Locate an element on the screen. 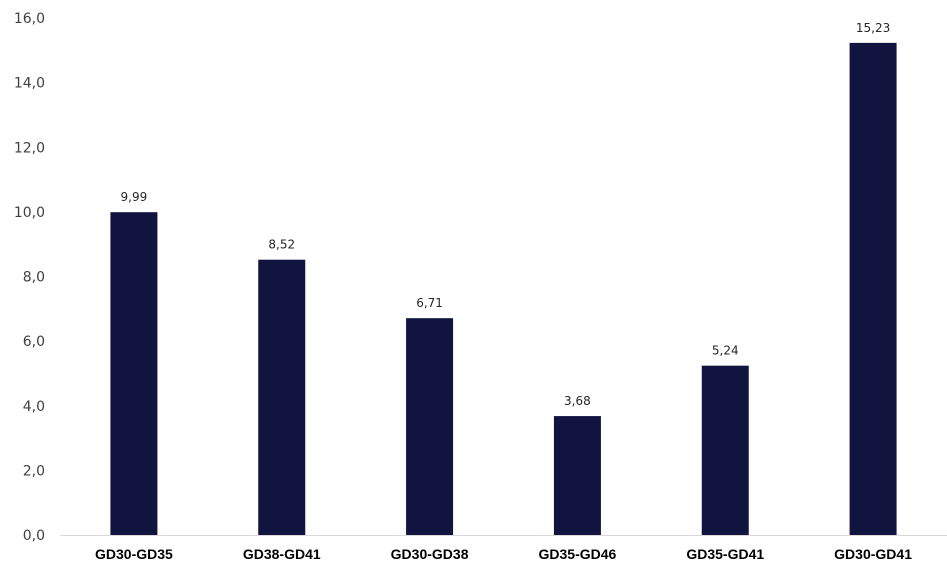 This screenshot has height=566, width=947. y-tick-label: 16,0 is located at coordinates (29, 19).